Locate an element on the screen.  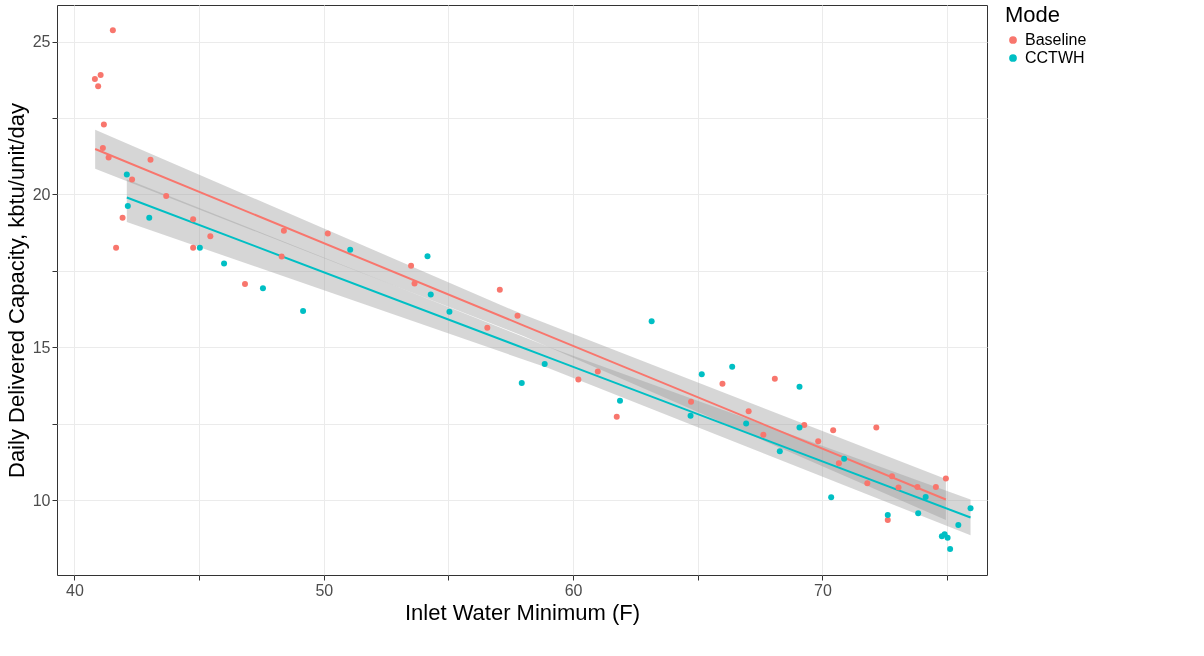
y-axis-title: Daily Delivered Capacity, kbtu/unit/day is located at coordinates (16, 290).